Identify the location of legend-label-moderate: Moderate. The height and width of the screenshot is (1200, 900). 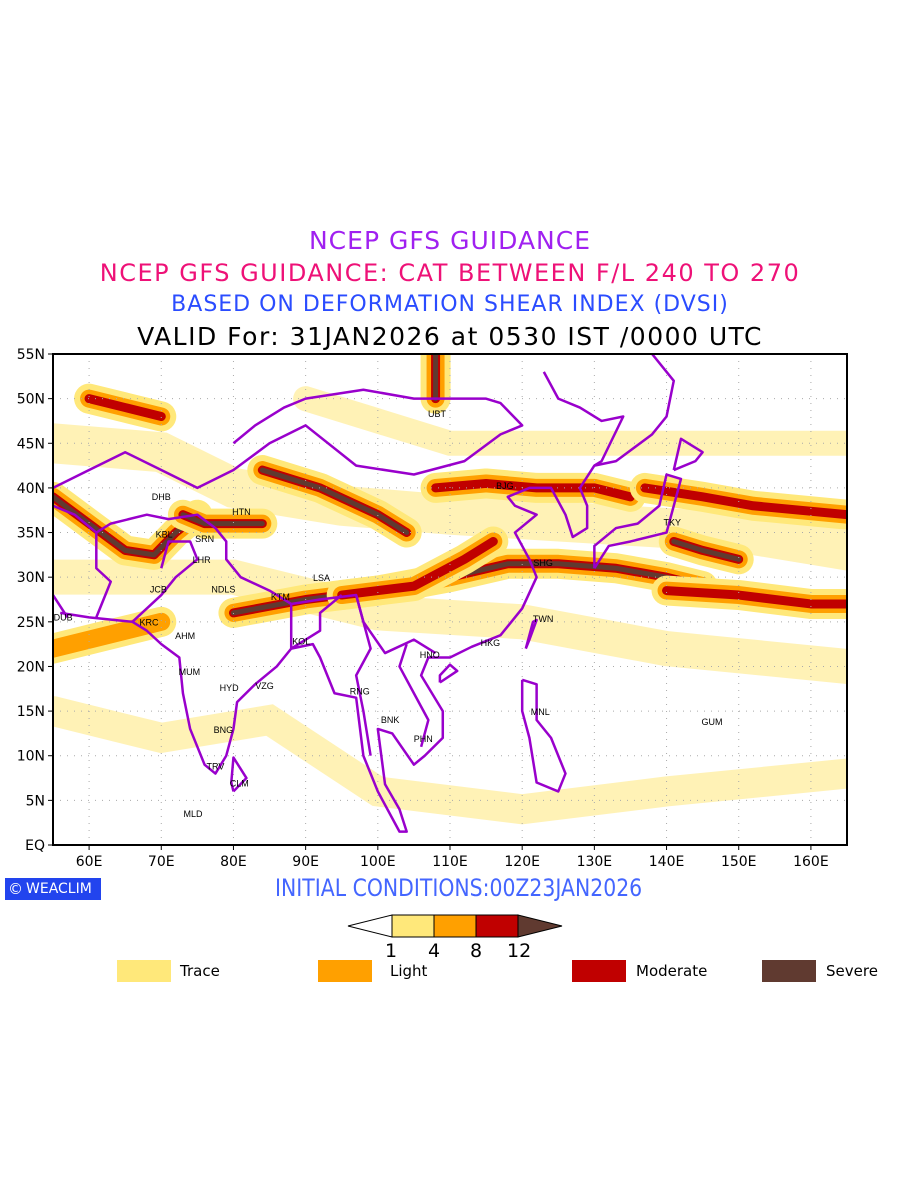
(672, 971).